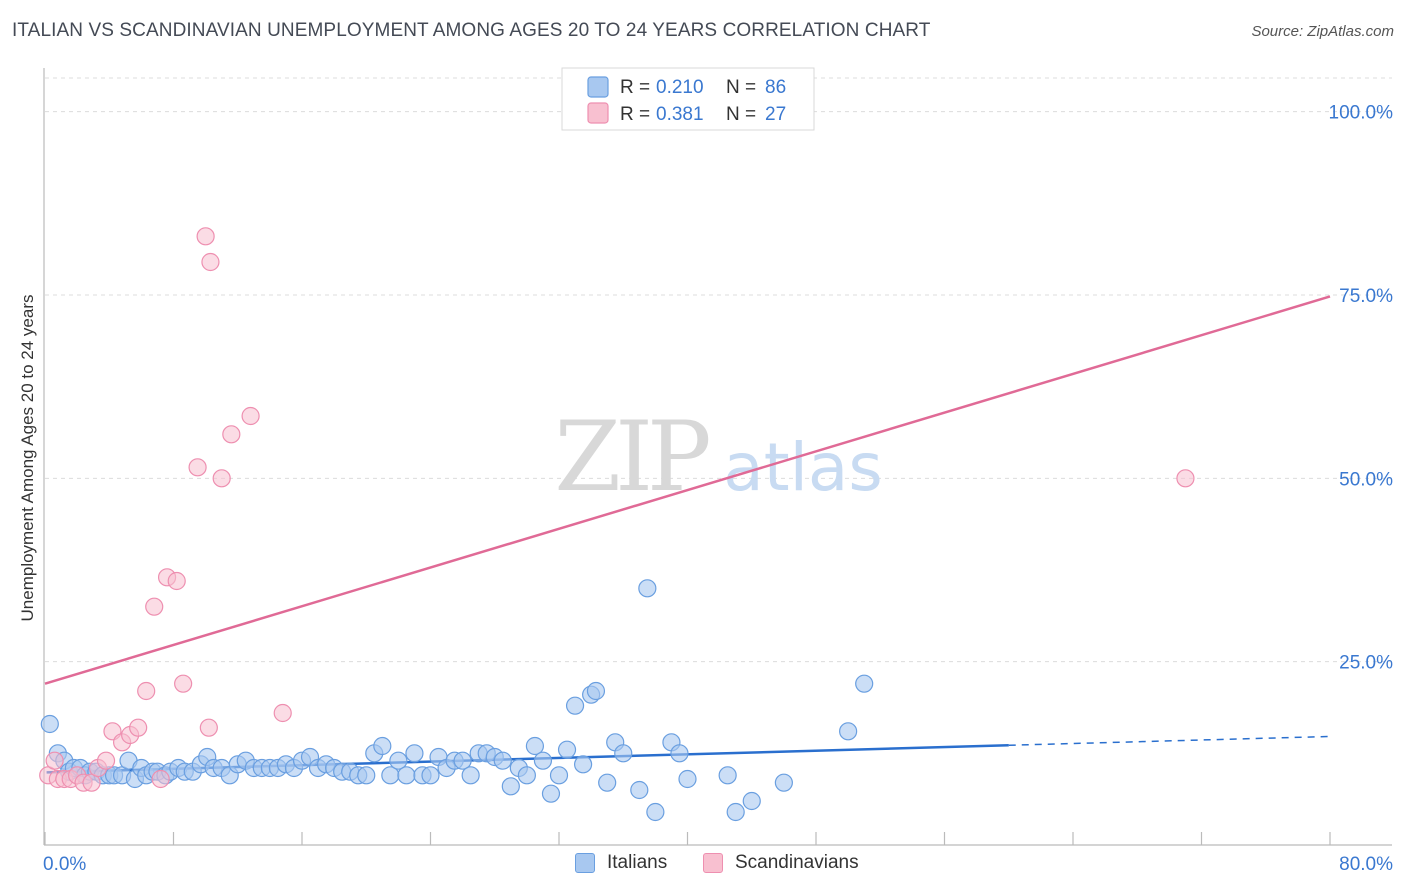 This screenshot has width=1406, height=892. I want to click on bottom-legend-swatch-scandinavians, so click(713, 863).